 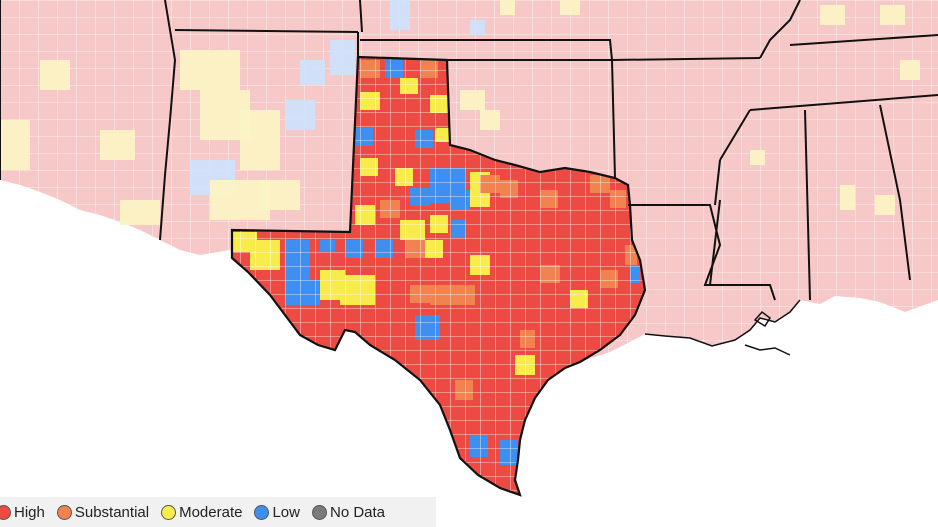 I want to click on legend-item-low: Low, so click(x=277, y=512).